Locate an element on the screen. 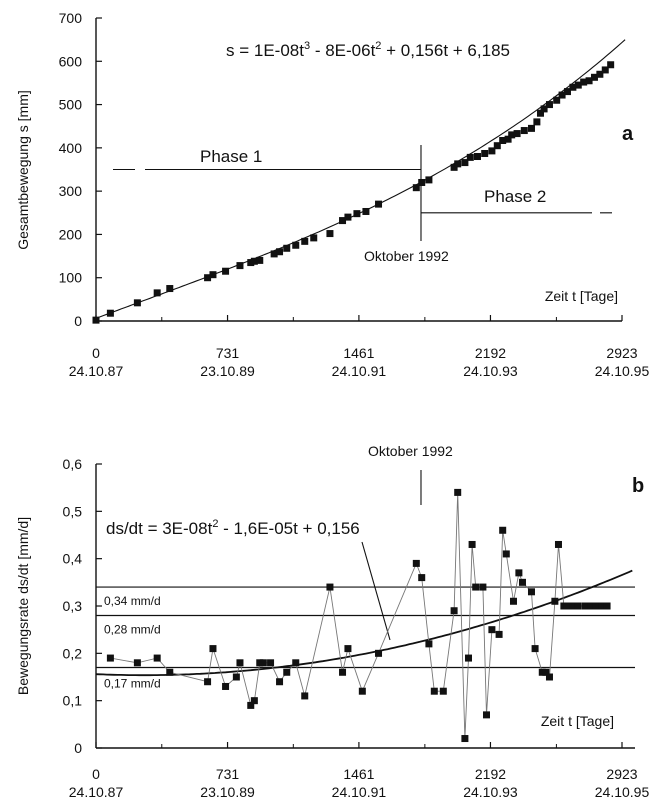 The height and width of the screenshot is (805, 665). x-tick-date-a: 24.10.87 is located at coordinates (96, 371).